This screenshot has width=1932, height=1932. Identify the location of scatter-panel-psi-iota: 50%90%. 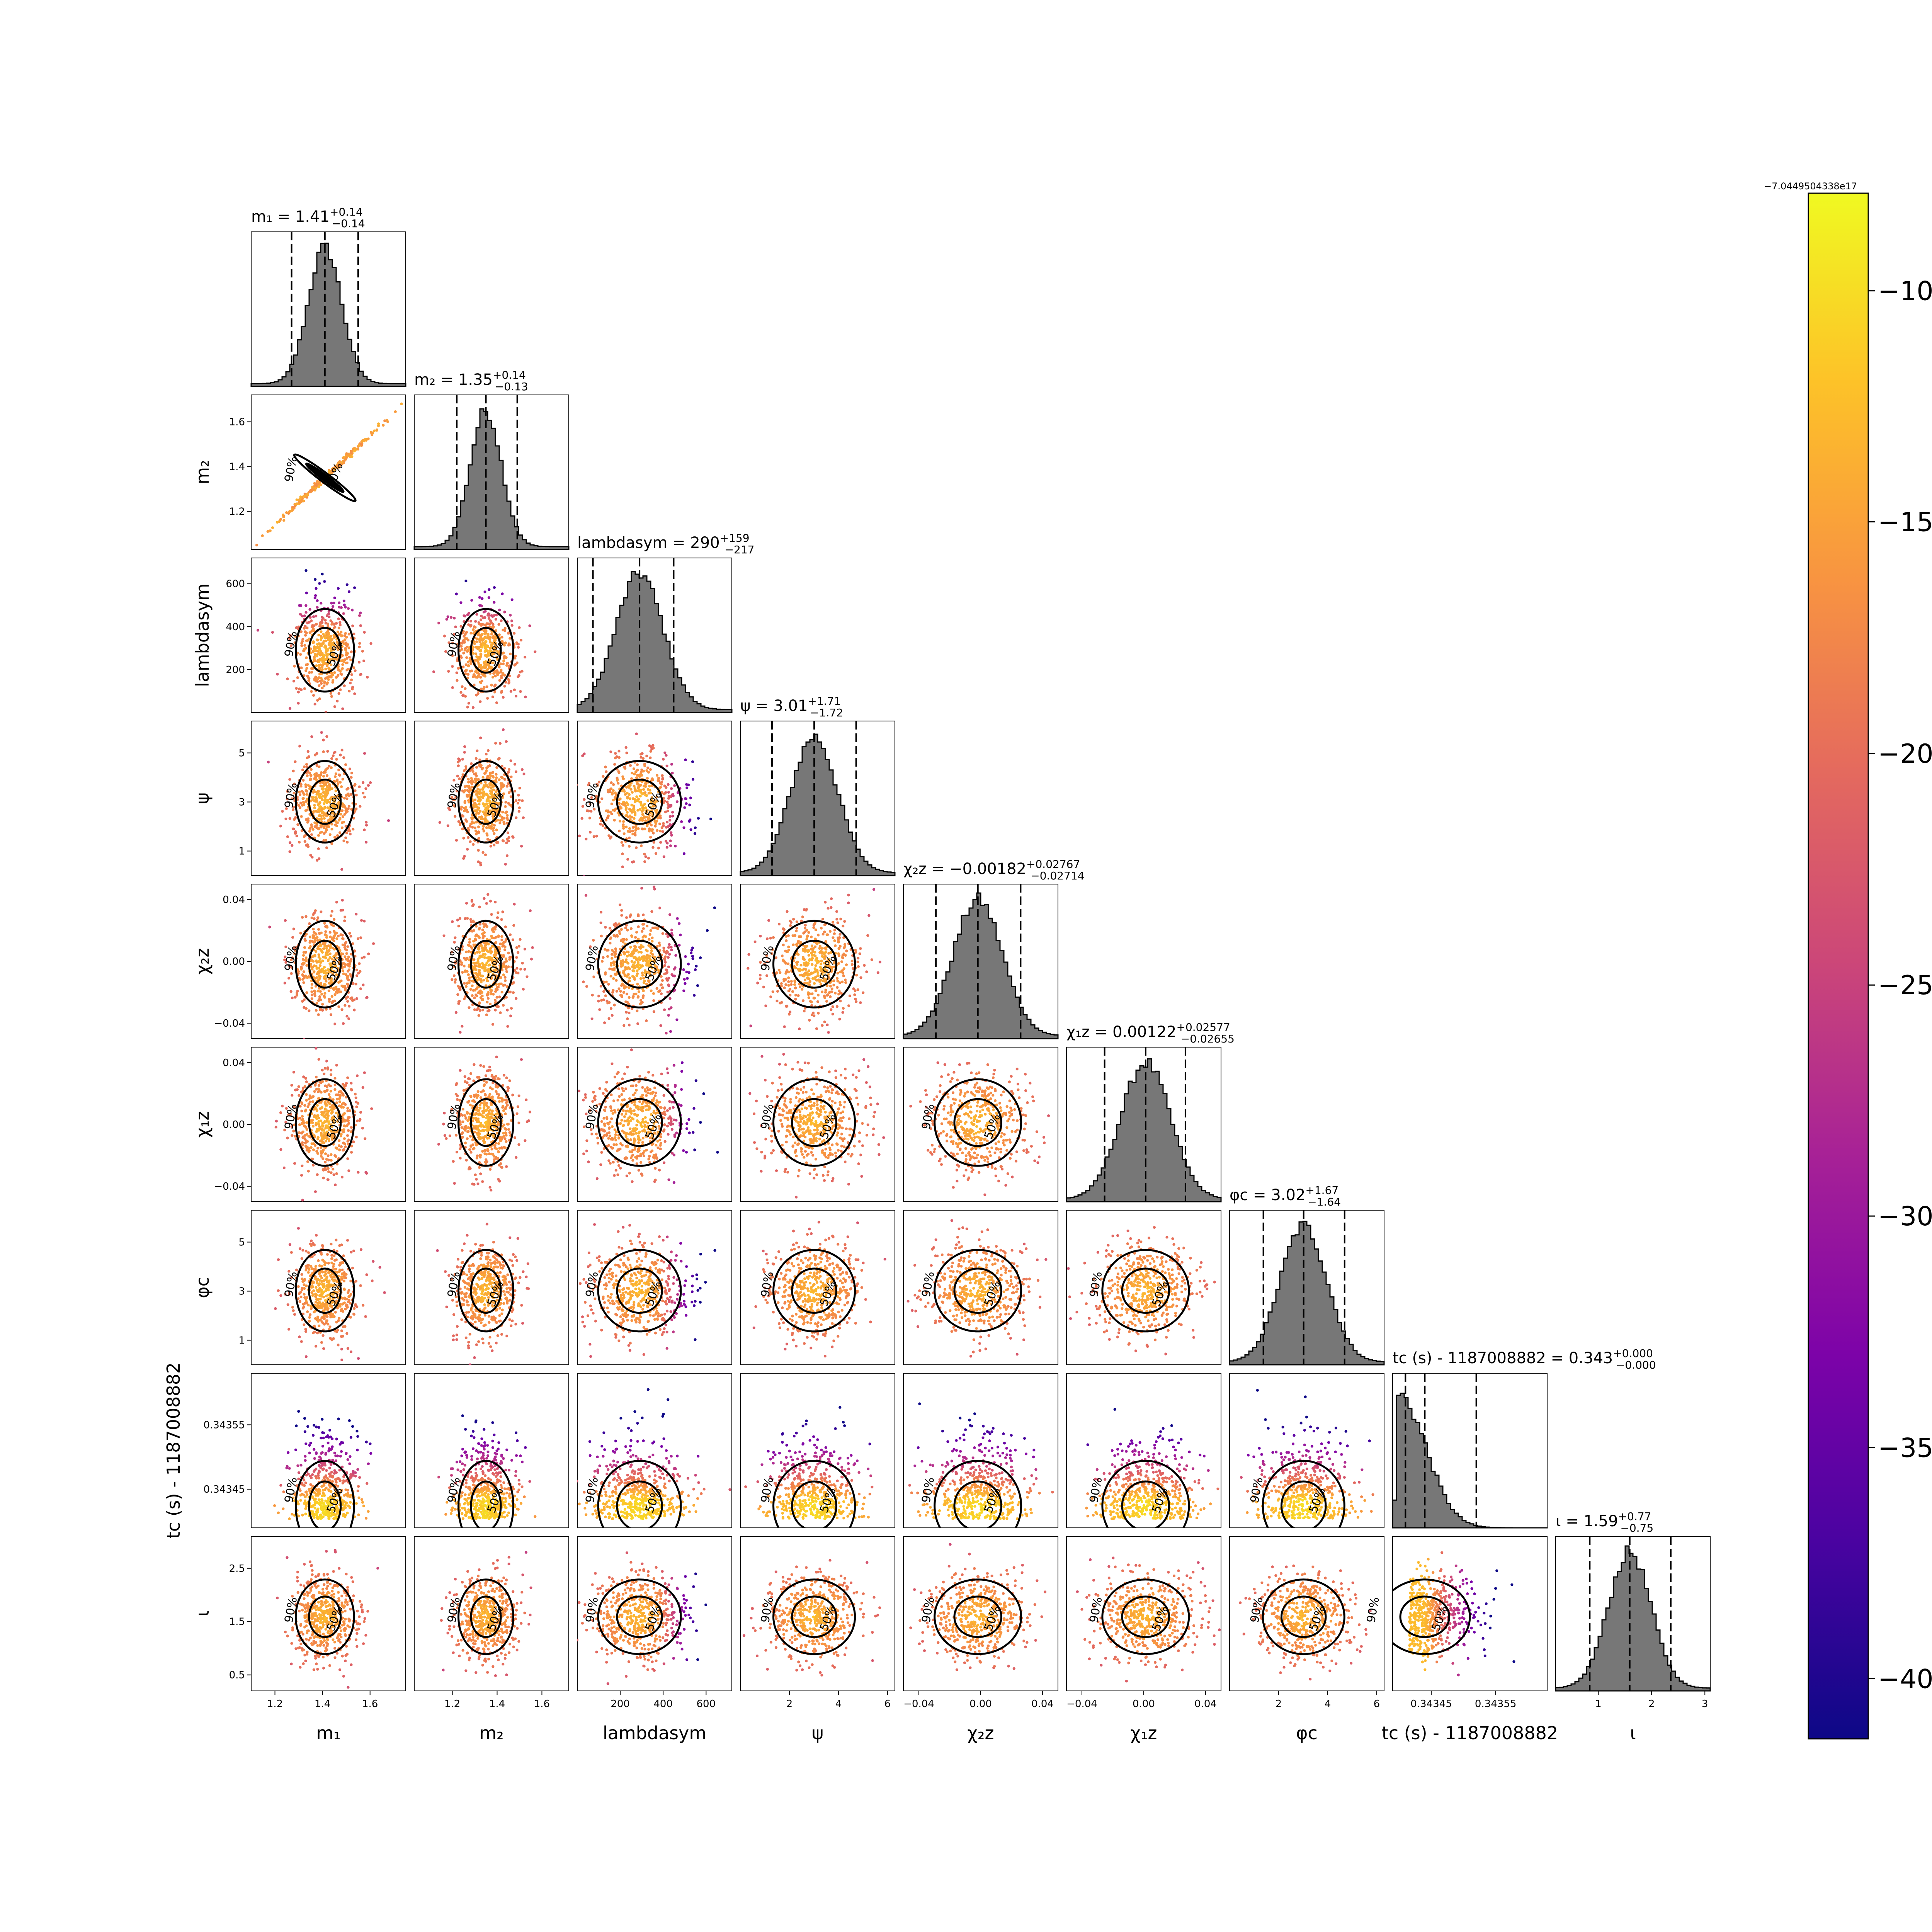
(818, 1614).